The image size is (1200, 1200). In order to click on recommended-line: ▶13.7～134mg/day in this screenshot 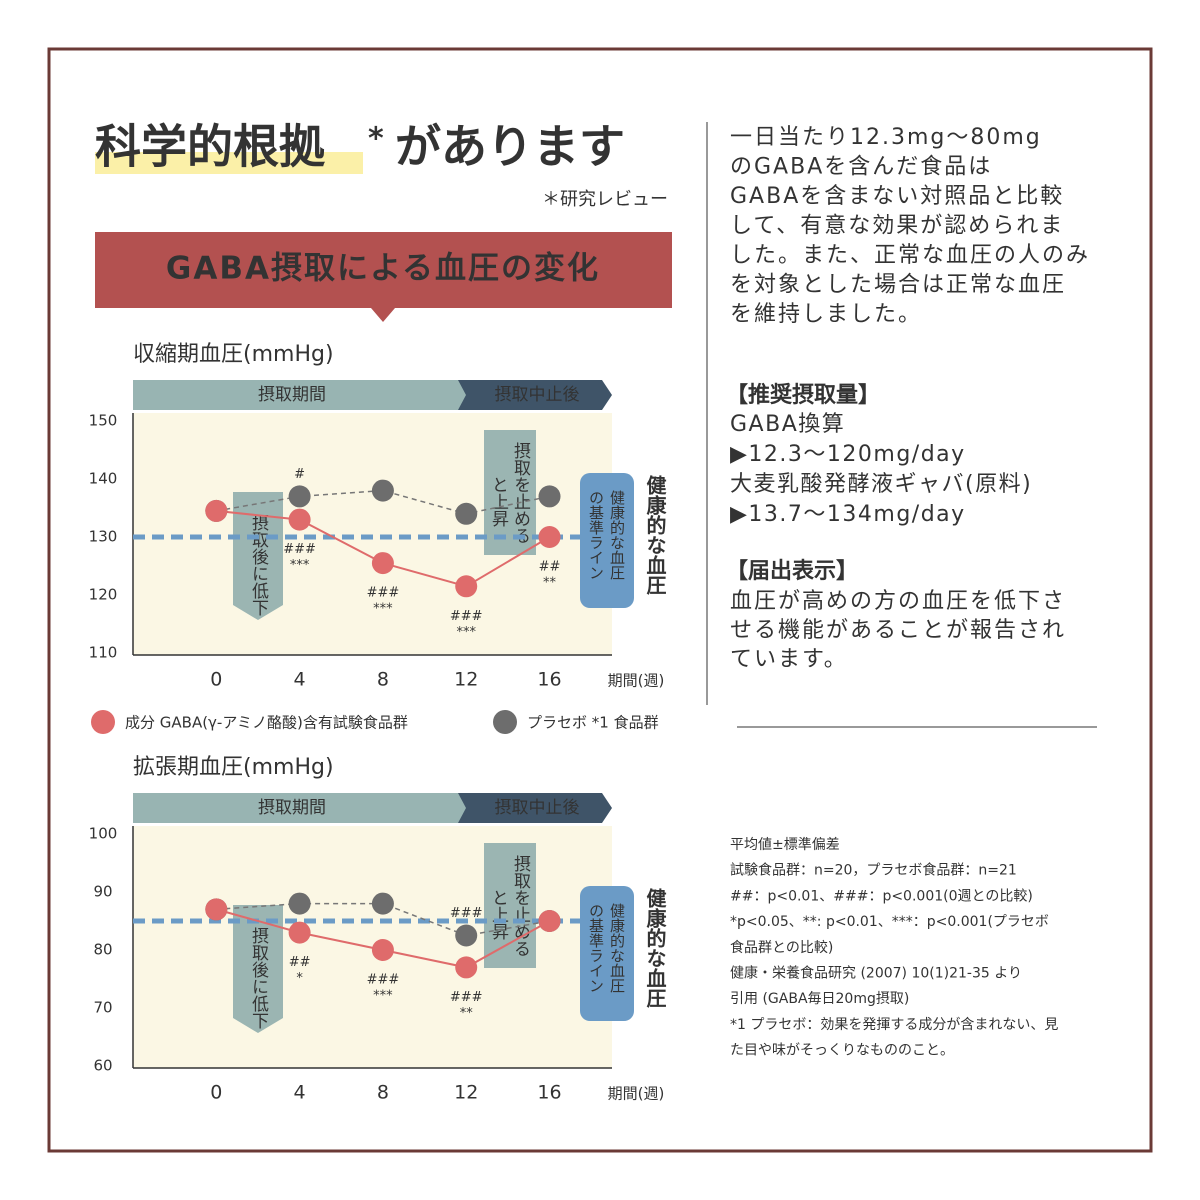, I will do `click(848, 514)`.